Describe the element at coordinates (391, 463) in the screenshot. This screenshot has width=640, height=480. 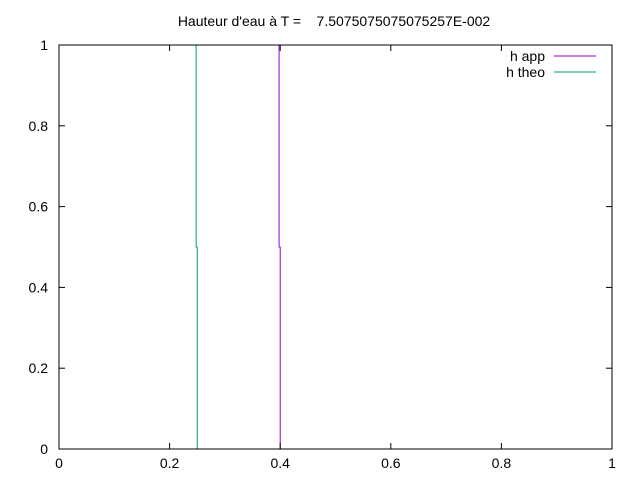
I see `x-tick-label: 0.6` at that location.